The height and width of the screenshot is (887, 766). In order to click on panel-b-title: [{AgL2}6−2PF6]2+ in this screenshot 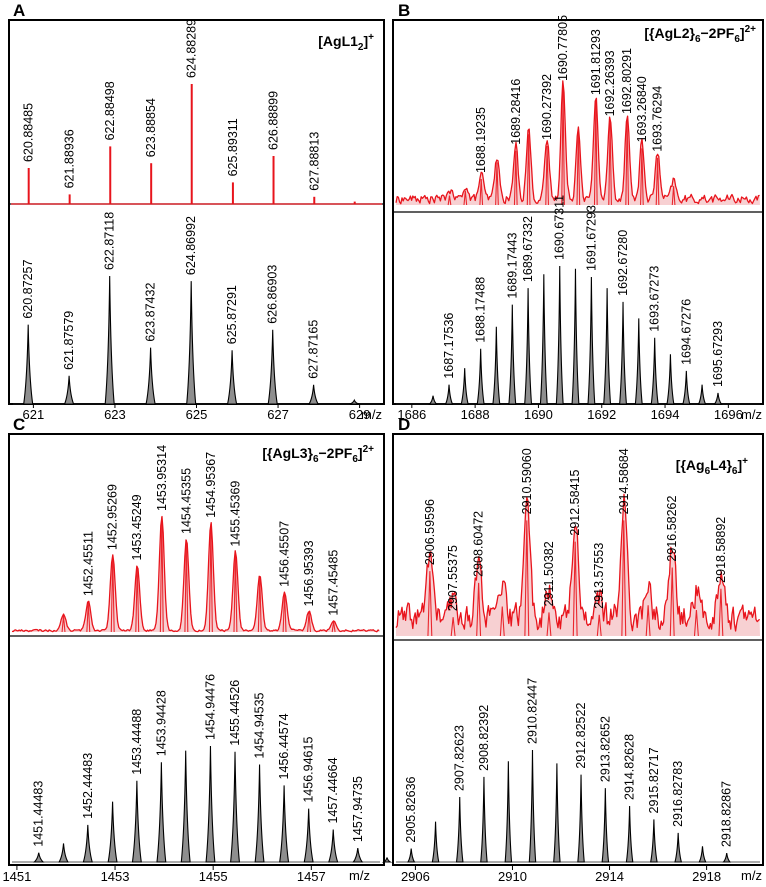, I will do `click(700, 34)`.